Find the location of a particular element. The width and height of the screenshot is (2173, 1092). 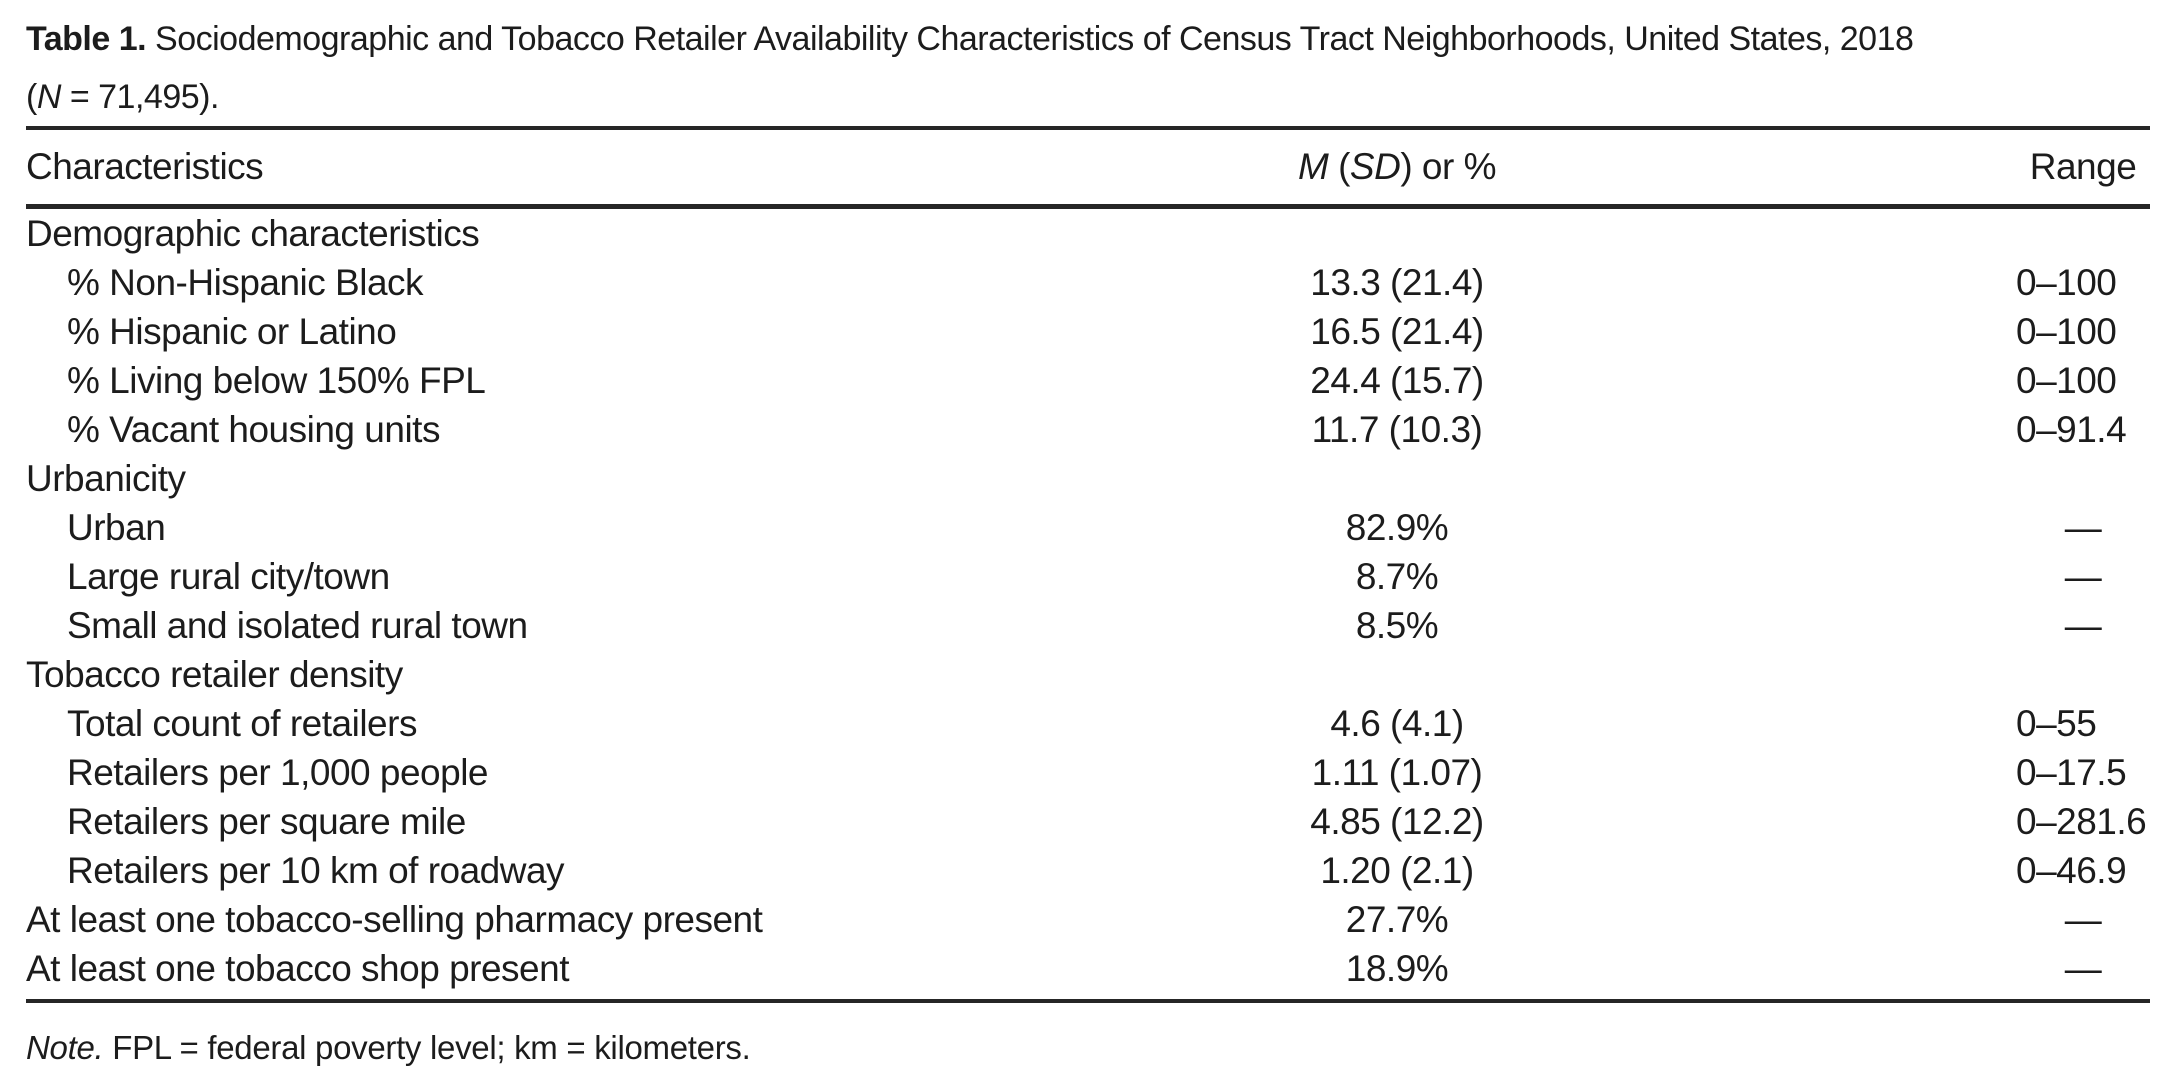

row-label: % Non-Hispanic Black is located at coordinates (245, 282).